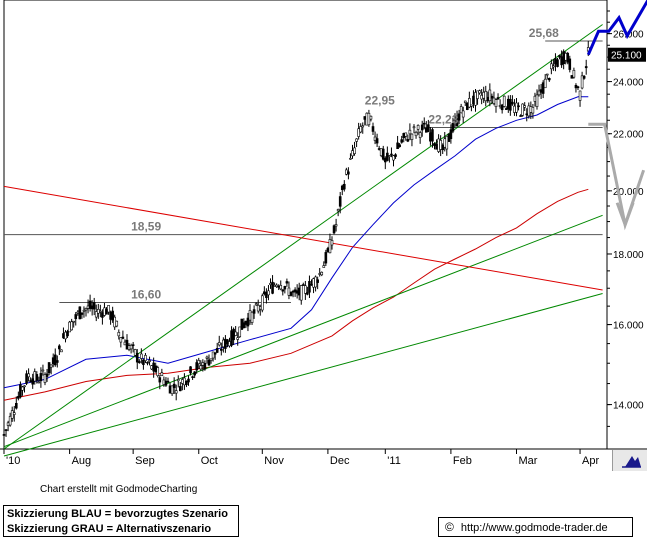  What do you see at coordinates (628, 135) in the screenshot?
I see `y-tick-label: 22.000` at bounding box center [628, 135].